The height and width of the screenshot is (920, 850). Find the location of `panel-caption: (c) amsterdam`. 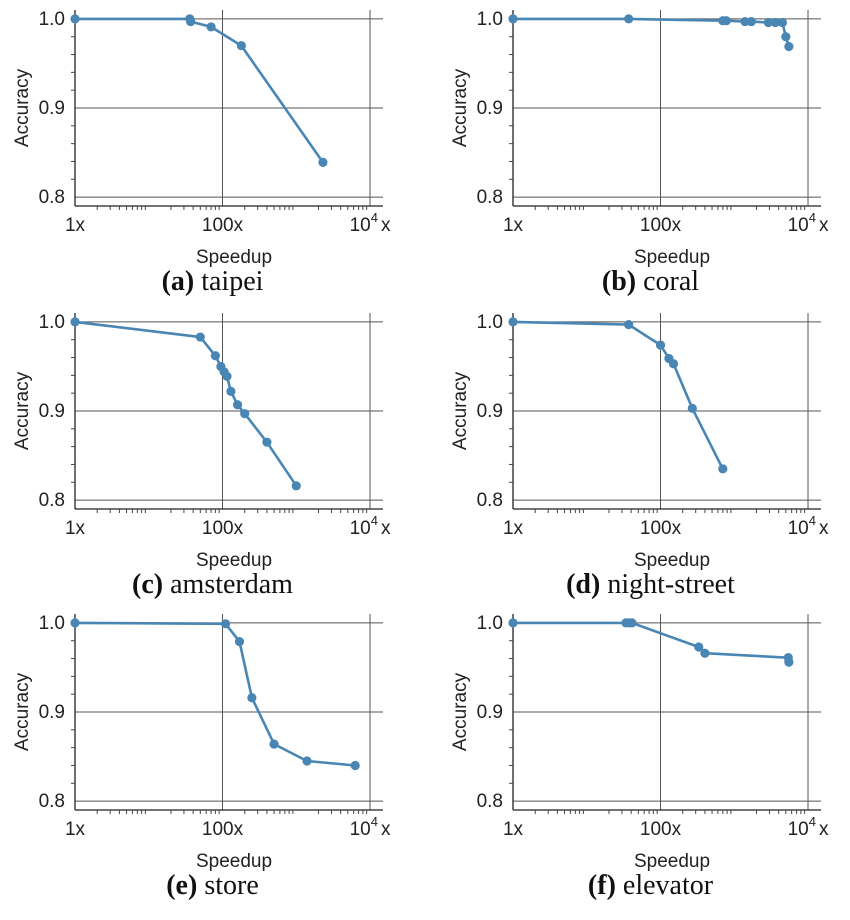

panel-caption: (c) amsterdam is located at coordinates (212, 585).